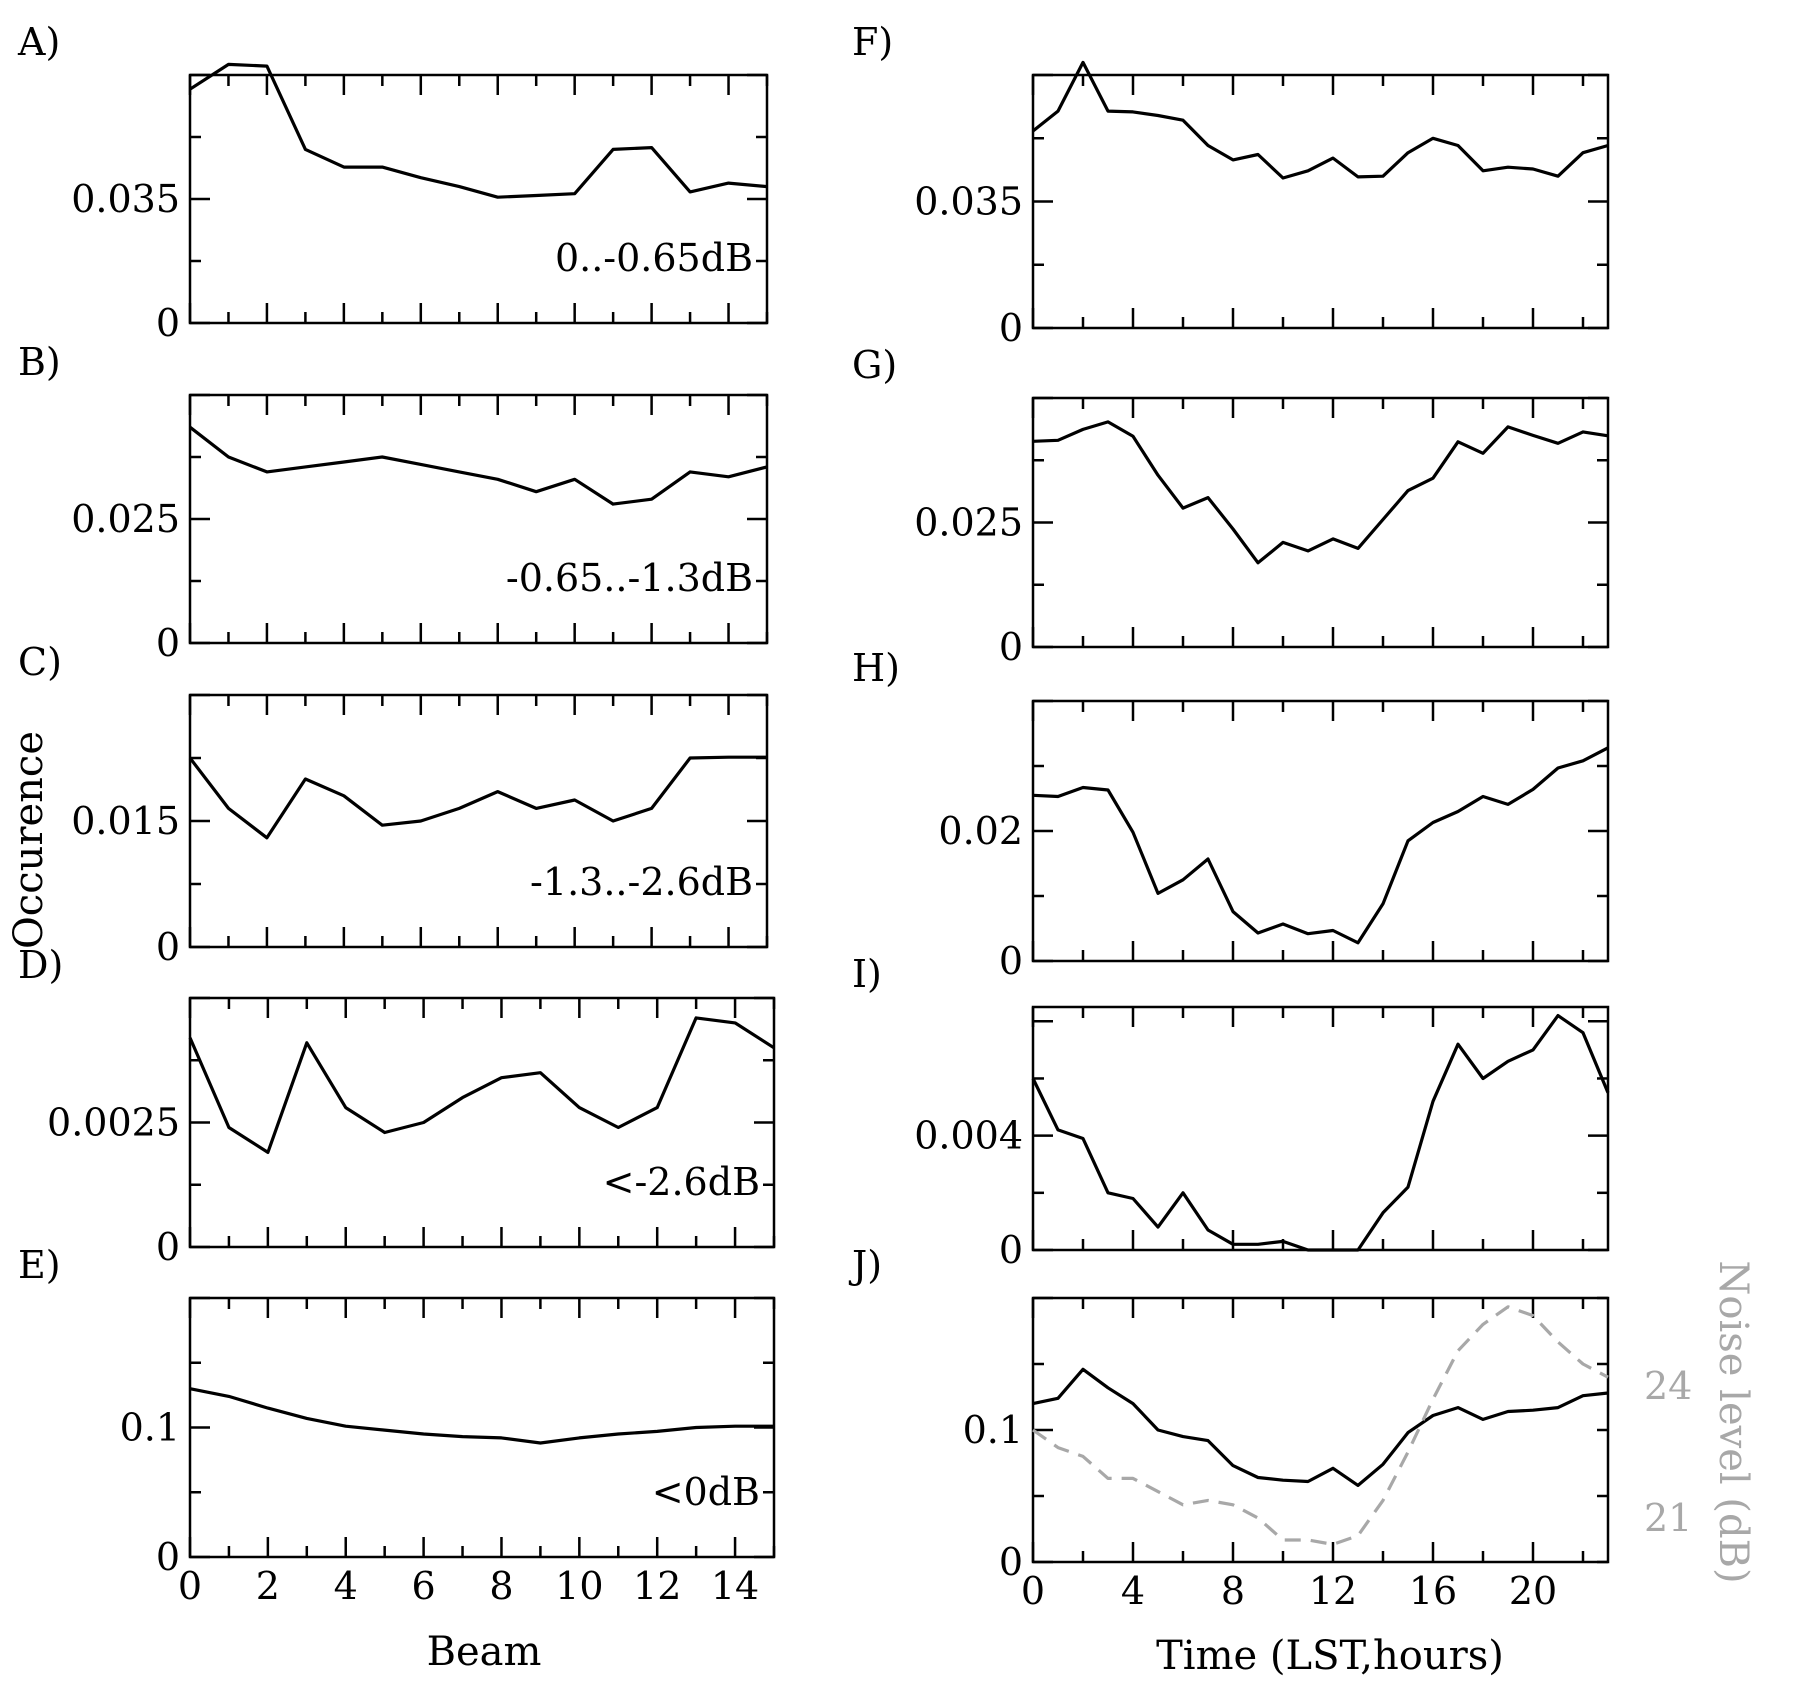 This screenshot has width=1800, height=1705. I want to click on panel-f-ytick-label: 0, so click(1011, 328).